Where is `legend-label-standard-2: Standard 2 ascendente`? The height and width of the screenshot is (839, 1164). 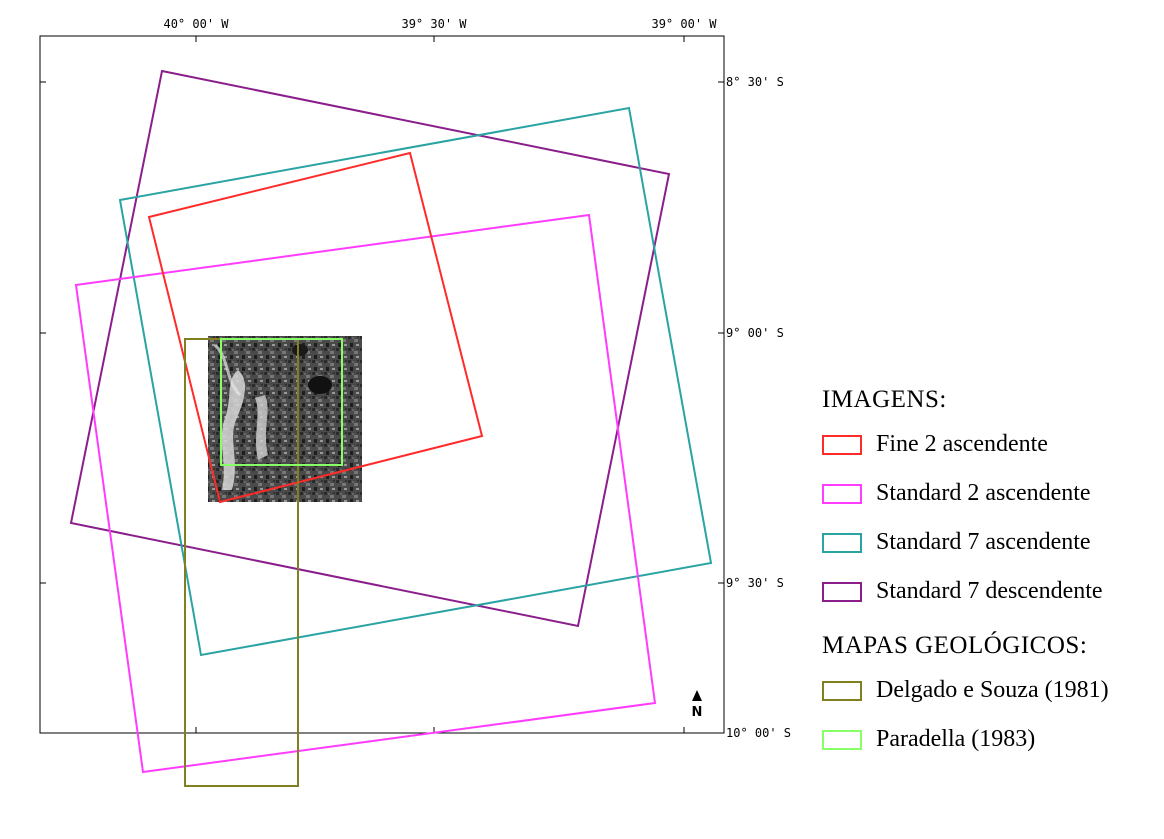
legend-label-standard-2: Standard 2 ascendente is located at coordinates (983, 493).